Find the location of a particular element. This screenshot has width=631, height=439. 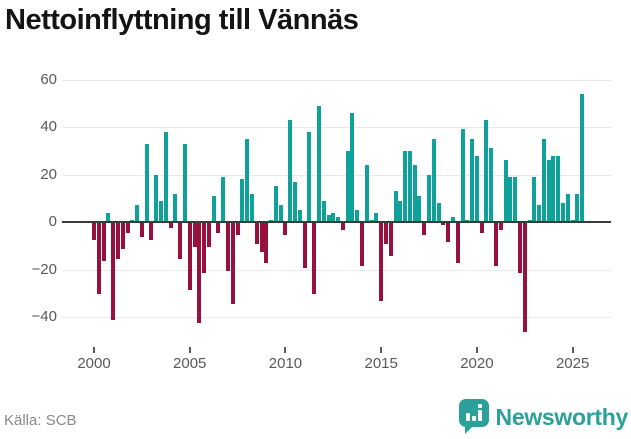

x-axis-label: 2010 is located at coordinates (285, 363).